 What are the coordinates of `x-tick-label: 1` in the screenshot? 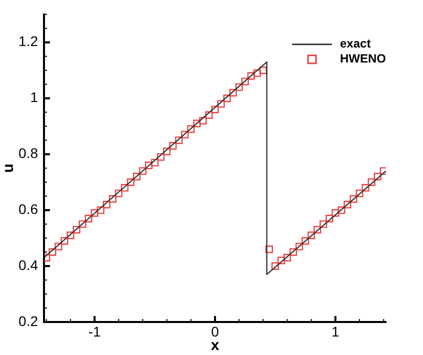 It's located at (336, 331).